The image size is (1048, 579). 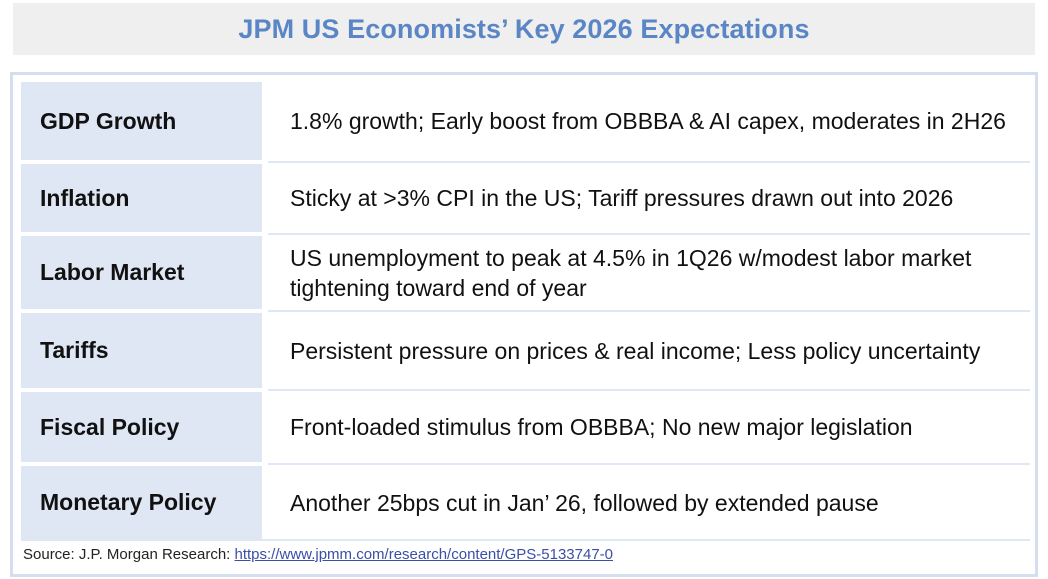 I want to click on row-label: Fiscal Policy, so click(x=141, y=427).